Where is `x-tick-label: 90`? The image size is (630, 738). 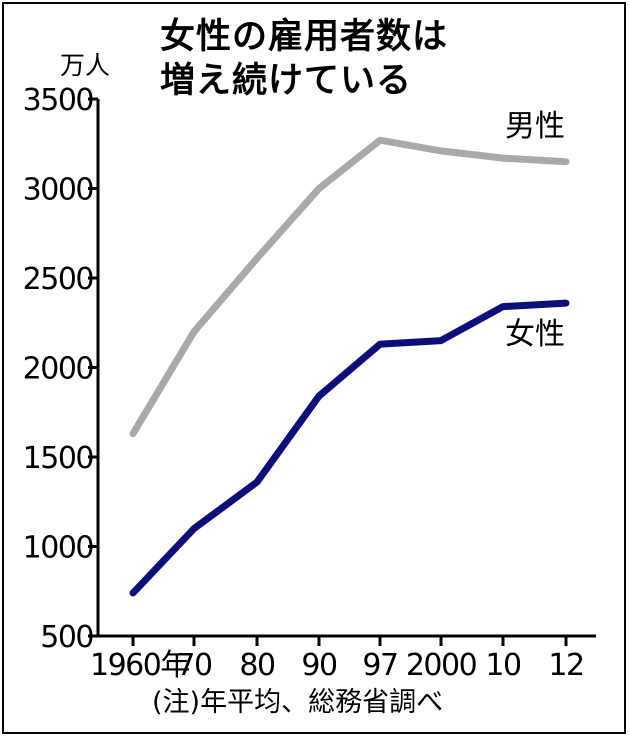 x-tick-label: 90 is located at coordinates (319, 665).